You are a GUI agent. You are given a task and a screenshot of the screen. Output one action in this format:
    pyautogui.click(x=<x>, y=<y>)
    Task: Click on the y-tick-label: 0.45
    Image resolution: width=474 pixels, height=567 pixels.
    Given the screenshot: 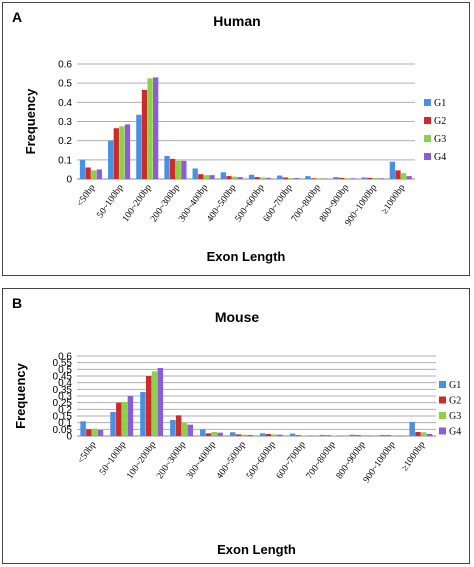 What is the action you would take?
    pyautogui.click(x=63, y=377)
    